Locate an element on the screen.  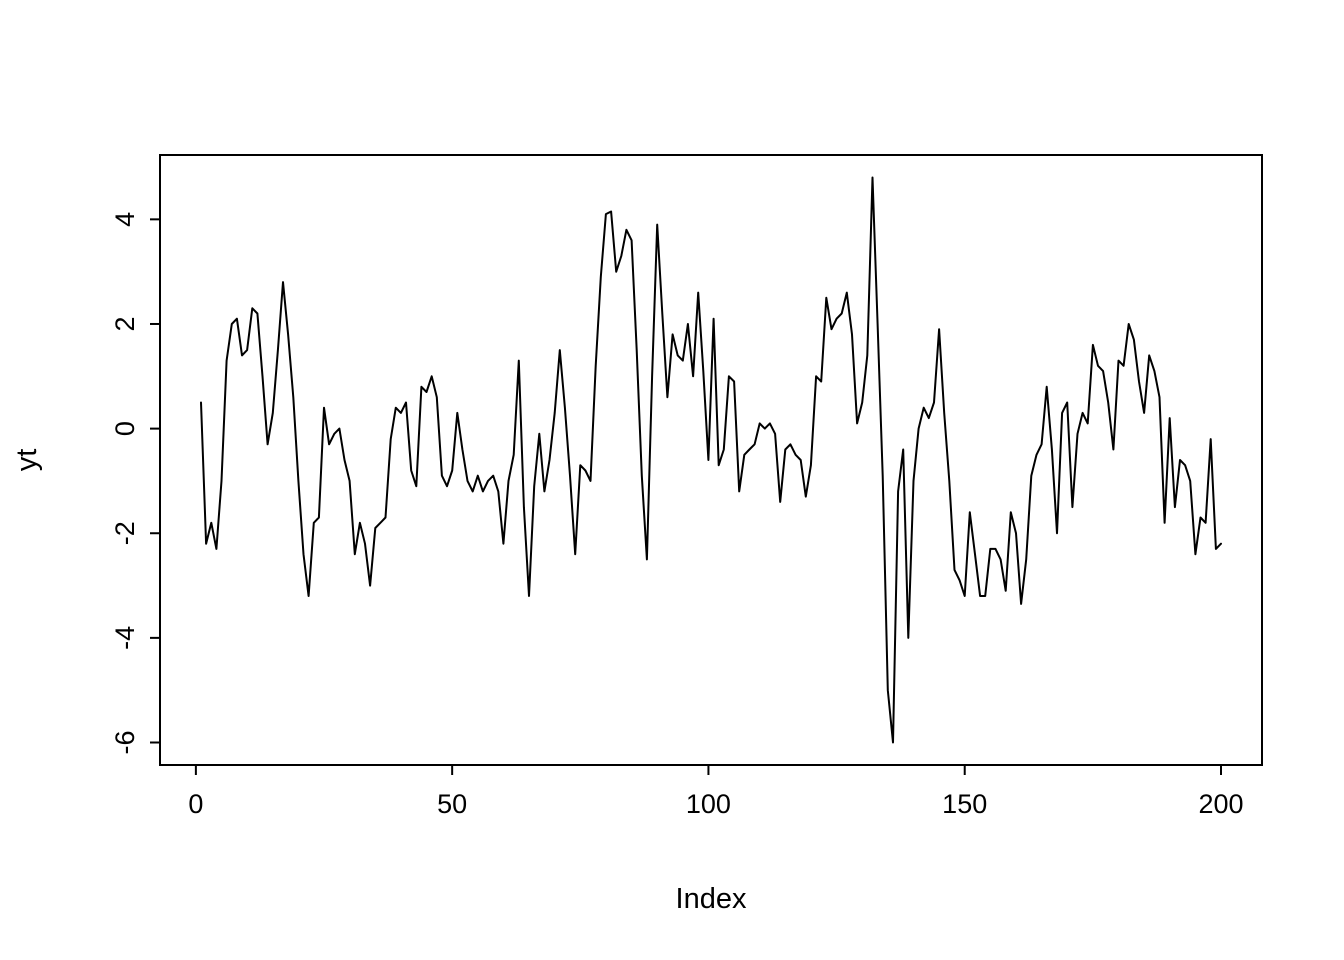
x-axis-tick-label: 50 is located at coordinates (452, 804).